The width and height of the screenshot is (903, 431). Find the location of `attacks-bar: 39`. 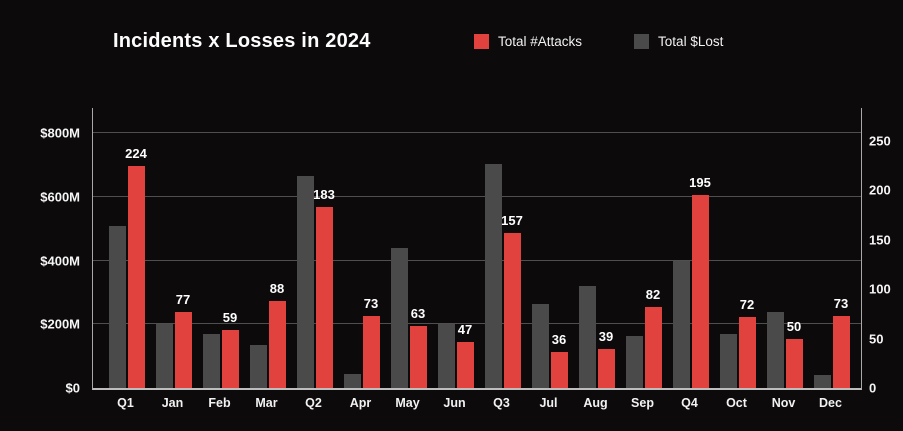

attacks-bar: 39 is located at coordinates (606, 358).